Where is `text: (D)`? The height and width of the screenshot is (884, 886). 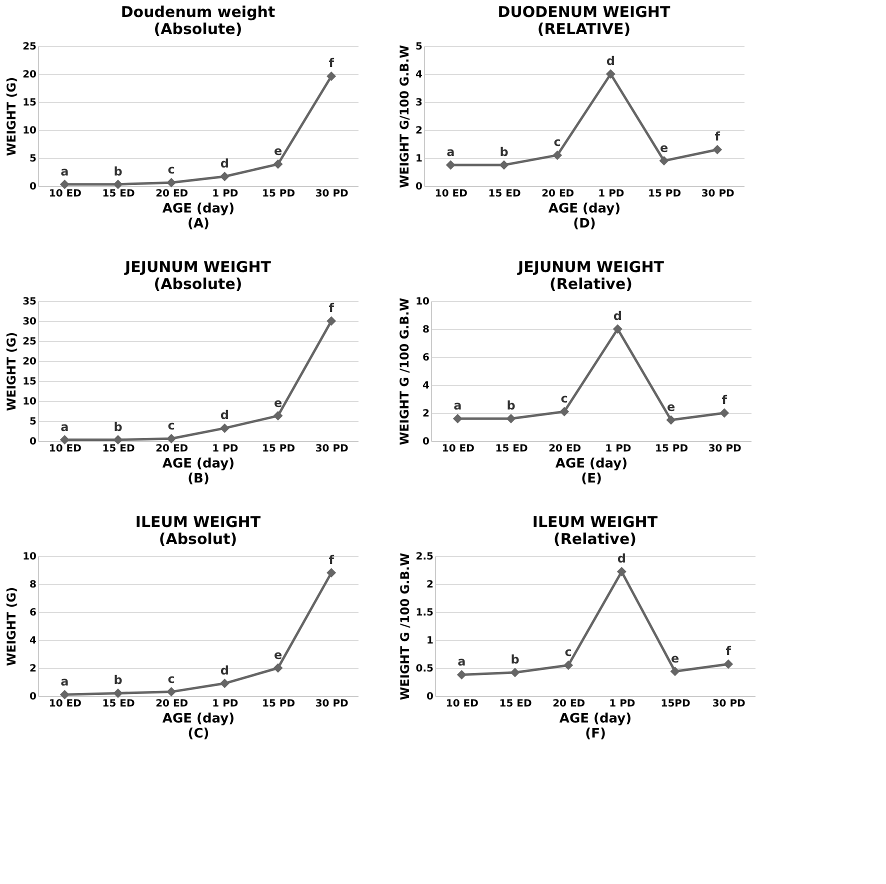 text: (D) is located at coordinates (584, 224).